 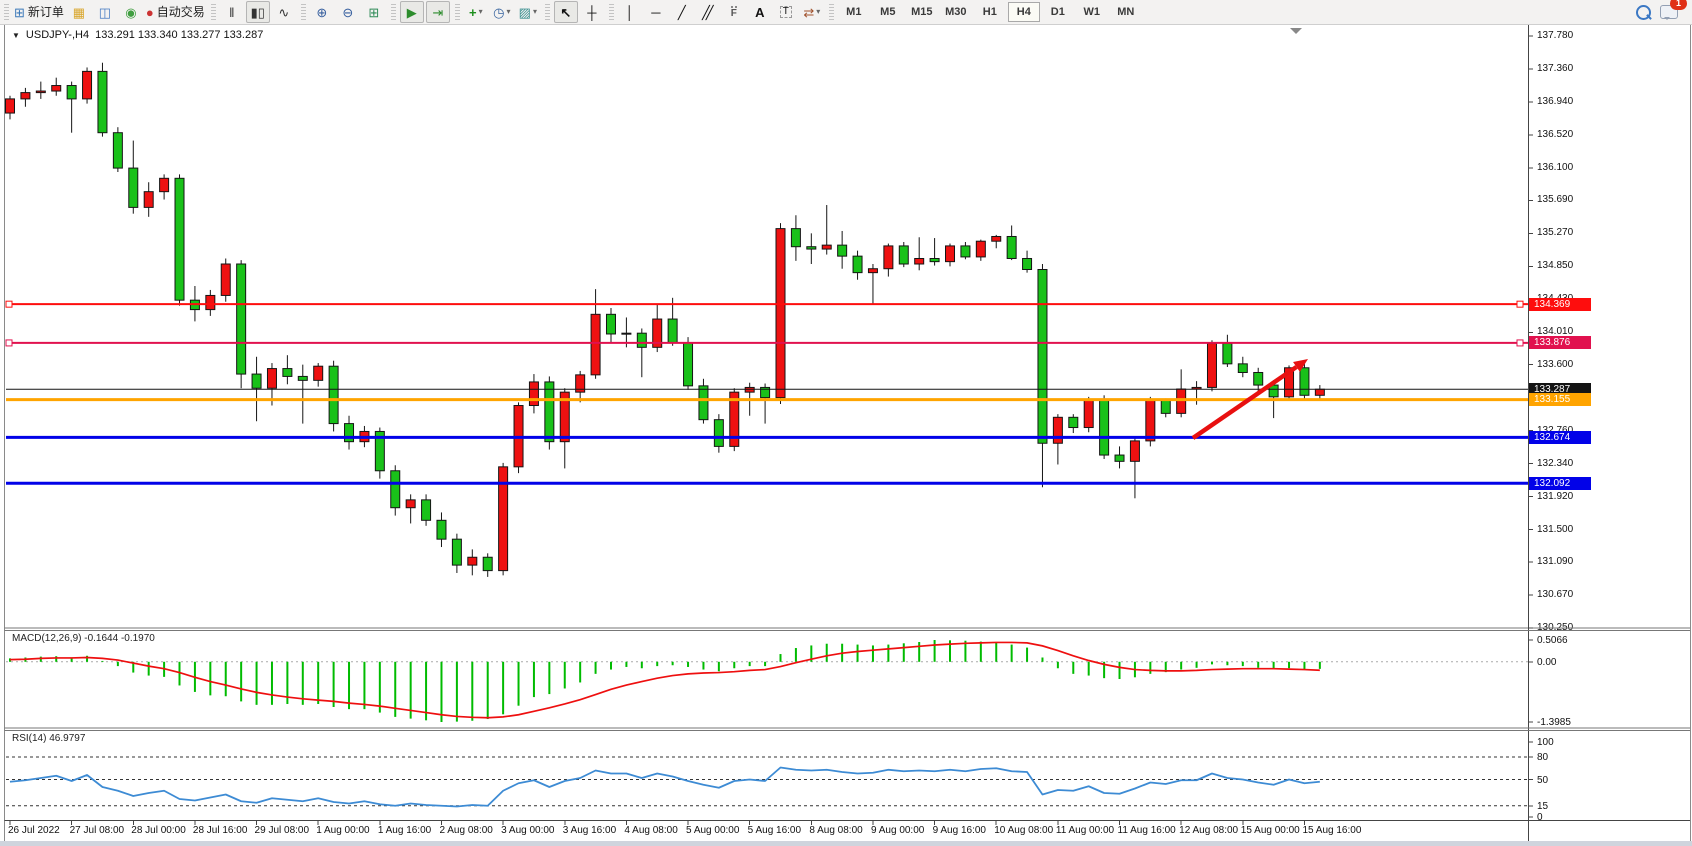 What do you see at coordinates (1296, 31) in the screenshot?
I see `chart-shift-marker` at bounding box center [1296, 31].